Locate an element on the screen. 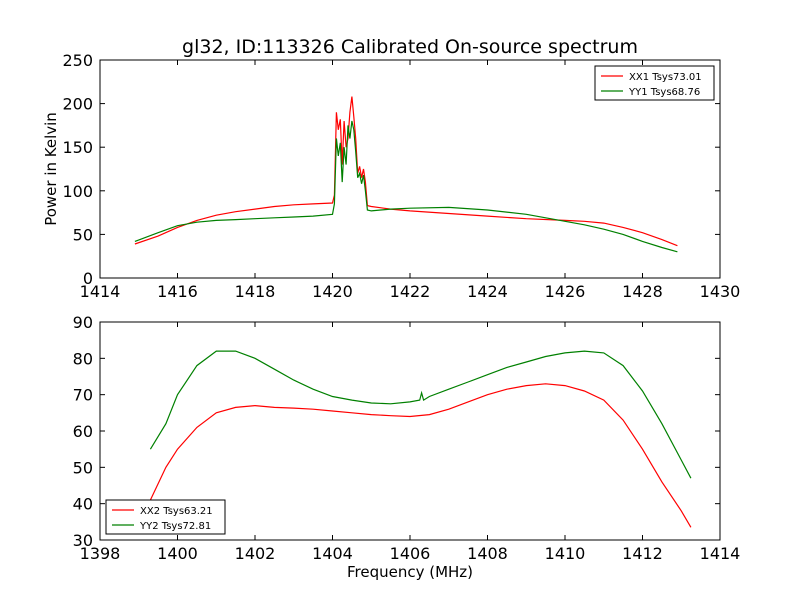  top-plot-ylabel: Power in Kelvin is located at coordinates (51, 169).